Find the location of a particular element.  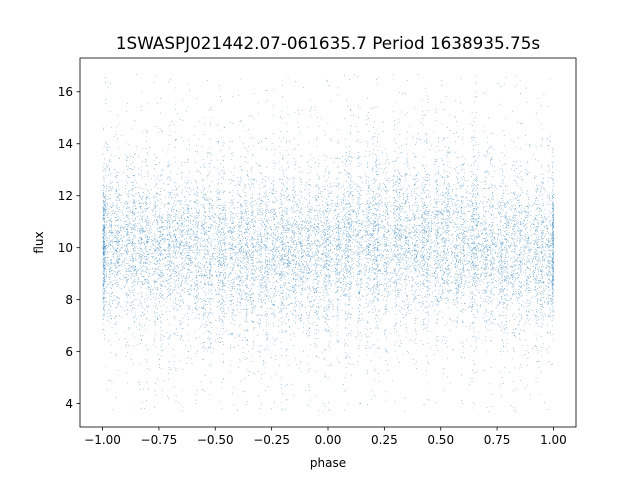

x-axis-ticks: −1.00 −0.75 −0.50 −0.25 0.00 0.25 0.50 0.75 1.00 is located at coordinates (325, 437).